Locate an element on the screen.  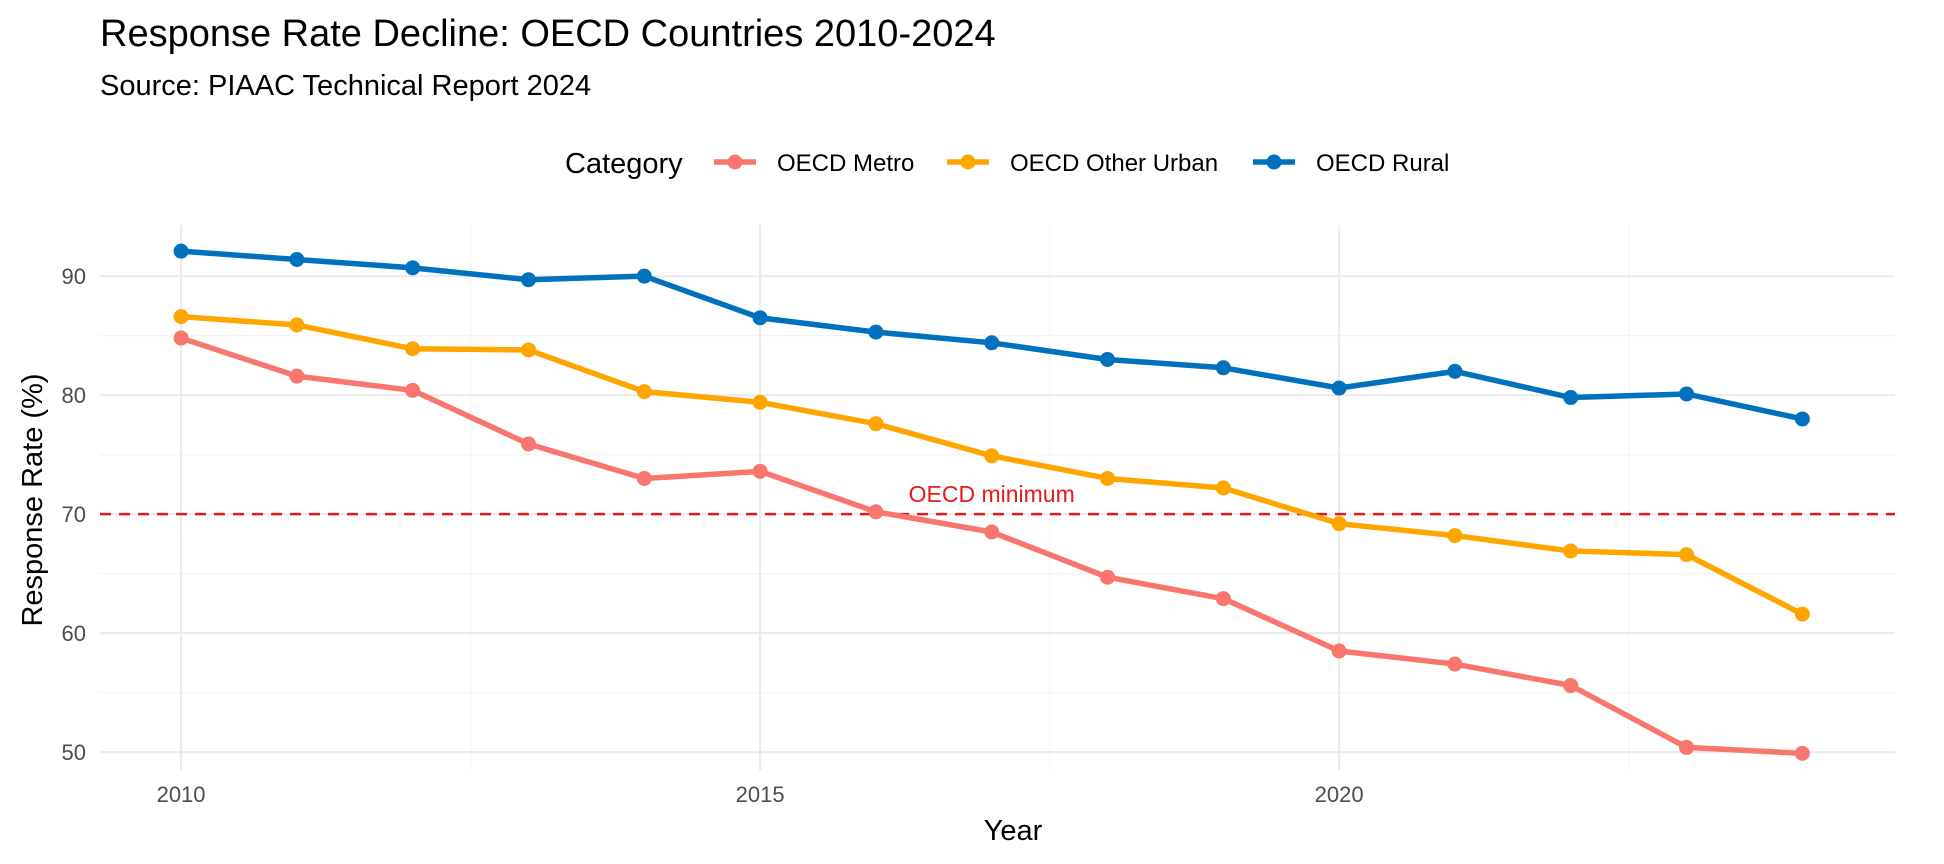
x-tick-label: 2015 is located at coordinates (760, 794).